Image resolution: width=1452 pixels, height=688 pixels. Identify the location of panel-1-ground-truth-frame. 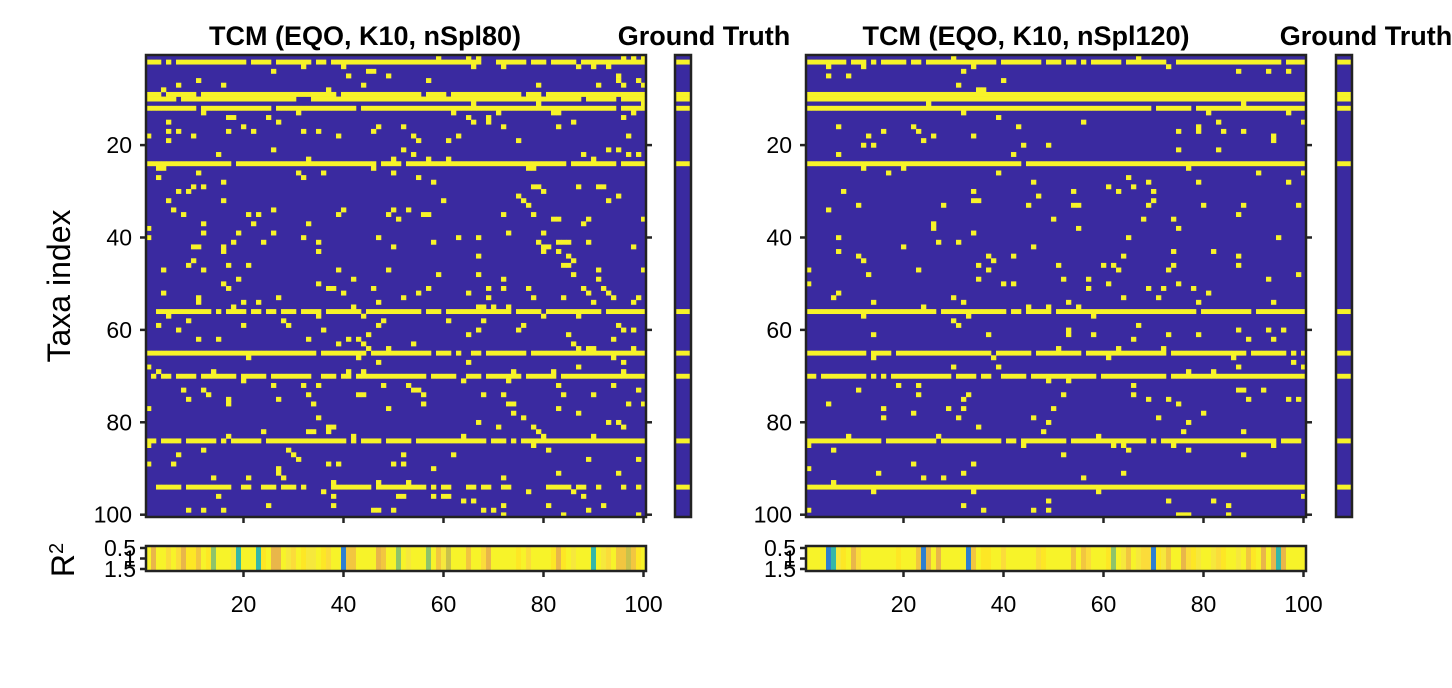
(683, 286).